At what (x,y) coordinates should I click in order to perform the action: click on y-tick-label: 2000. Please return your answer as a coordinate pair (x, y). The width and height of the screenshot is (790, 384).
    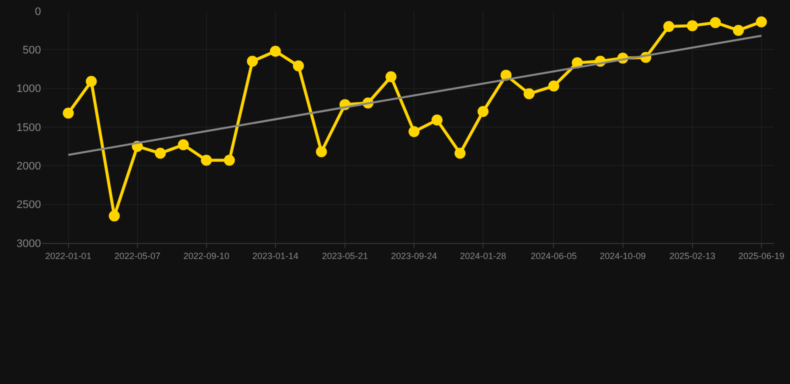
    Looking at the image, I should click on (28, 166).